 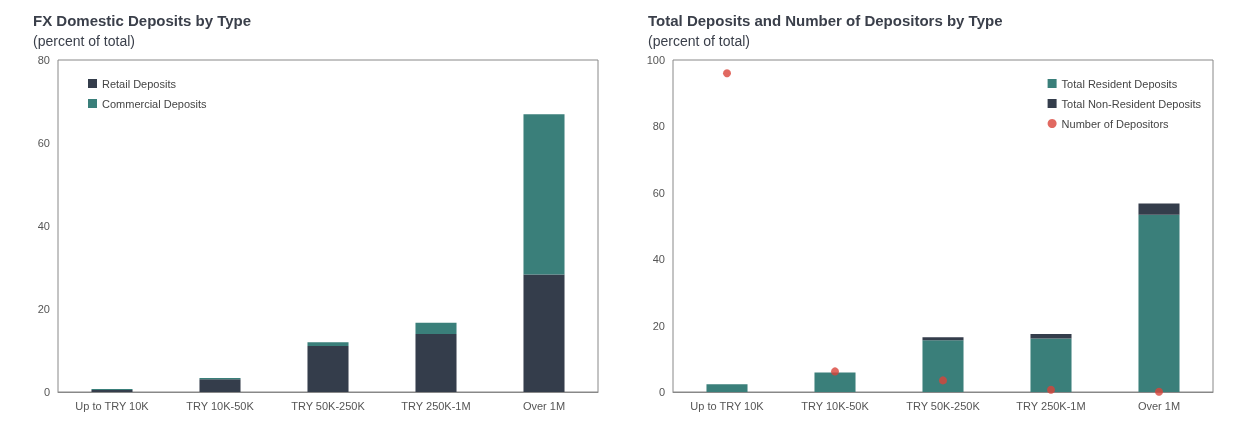 What do you see at coordinates (1131, 103) in the screenshot?
I see `legend-label: Total Non-Resident Deposits` at bounding box center [1131, 103].